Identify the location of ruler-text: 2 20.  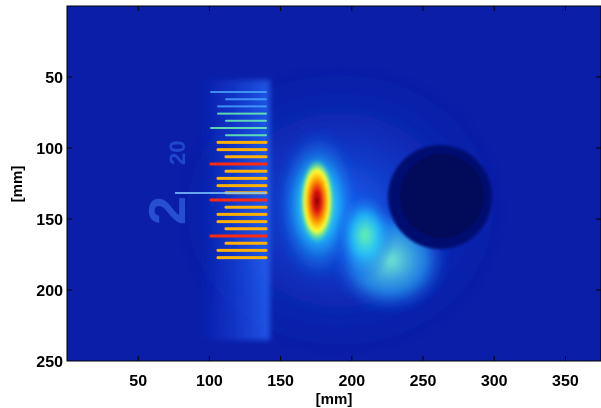
(168, 183).